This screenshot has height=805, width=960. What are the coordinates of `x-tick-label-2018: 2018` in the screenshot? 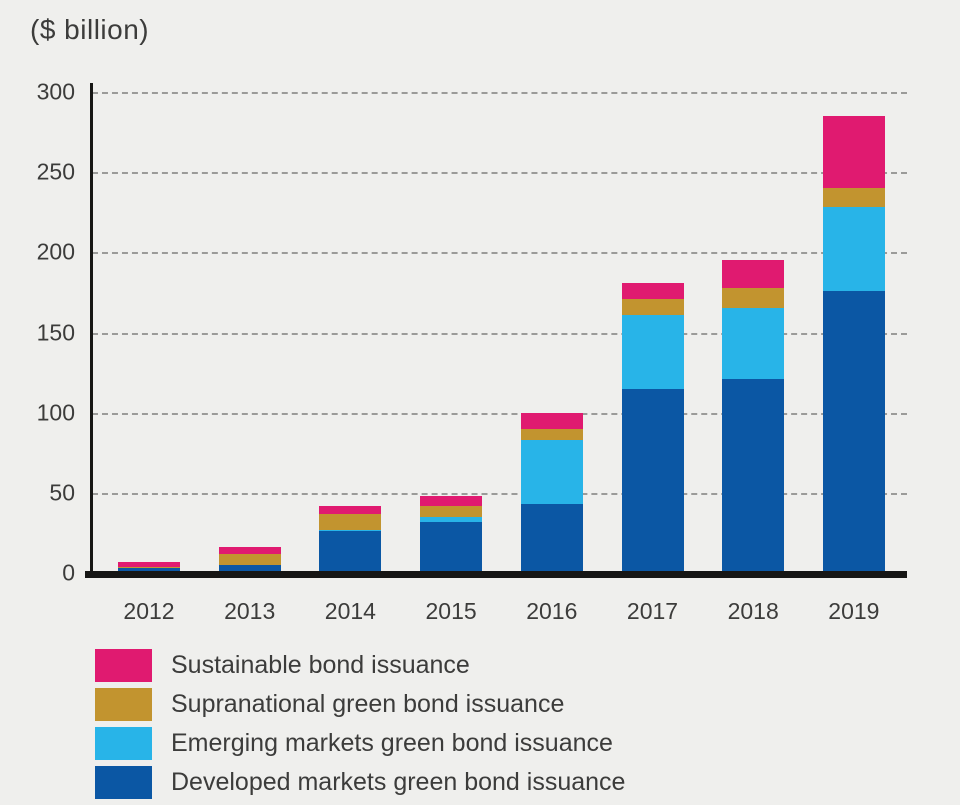 It's located at (753, 611).